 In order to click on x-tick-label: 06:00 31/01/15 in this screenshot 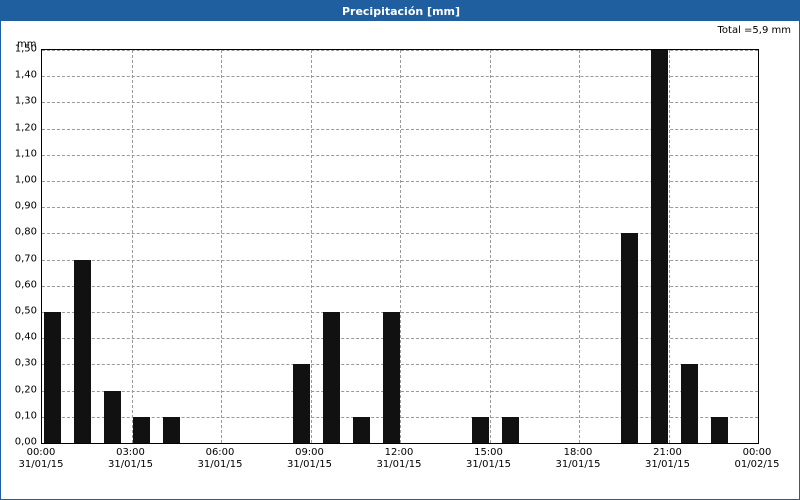, I will do `click(220, 459)`.